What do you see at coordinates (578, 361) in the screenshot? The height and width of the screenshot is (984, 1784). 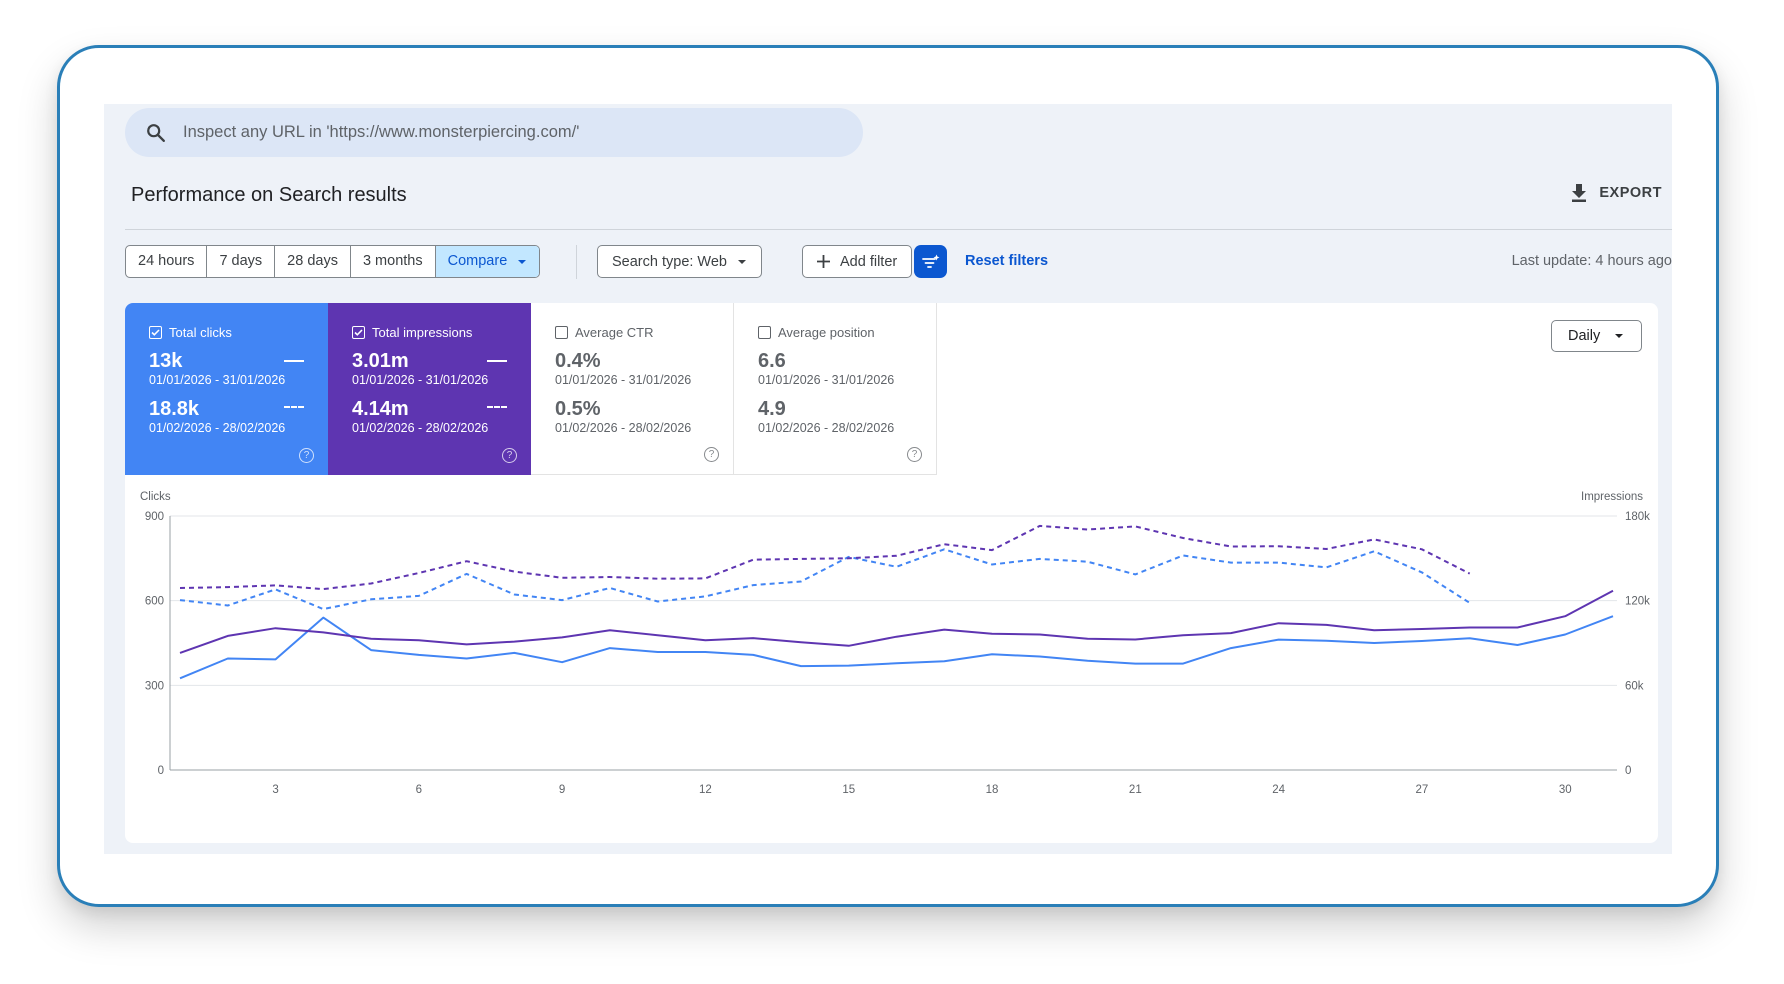 I see `metric-value-current: 0.4%` at bounding box center [578, 361].